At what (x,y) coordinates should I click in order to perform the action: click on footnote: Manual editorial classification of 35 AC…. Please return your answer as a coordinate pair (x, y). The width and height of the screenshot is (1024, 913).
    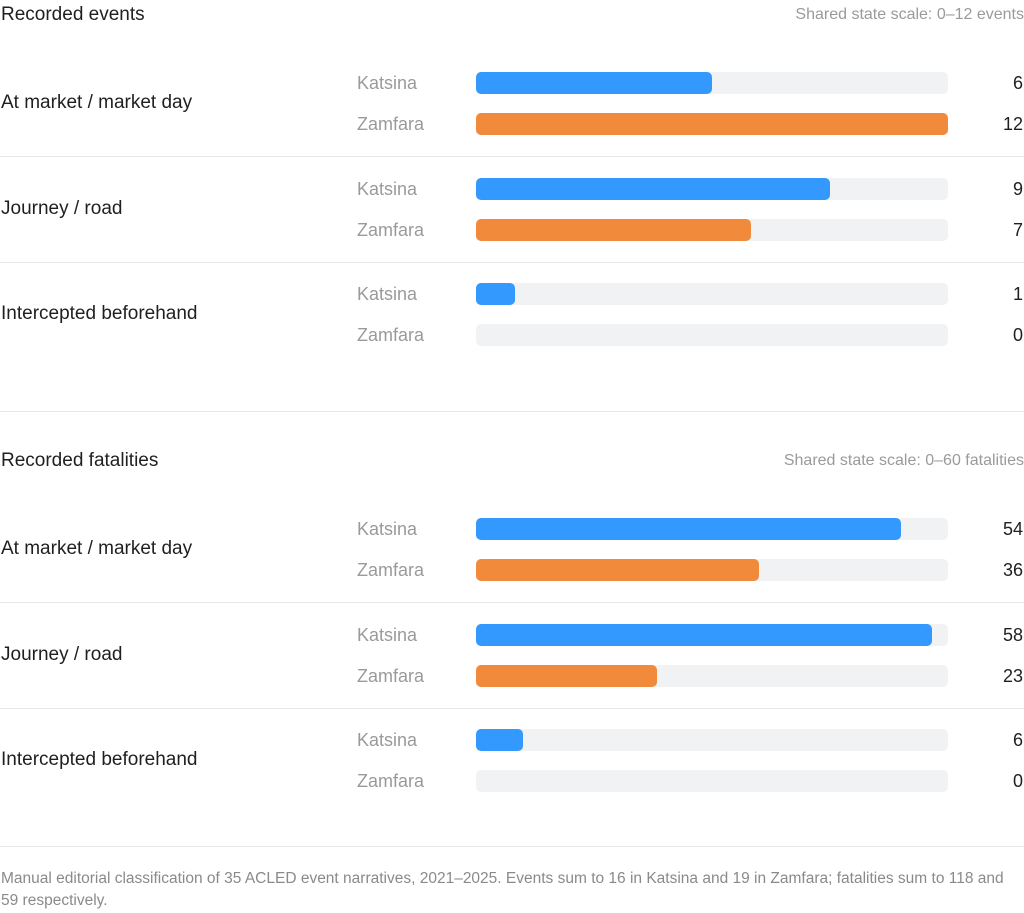
    Looking at the image, I should click on (502, 889).